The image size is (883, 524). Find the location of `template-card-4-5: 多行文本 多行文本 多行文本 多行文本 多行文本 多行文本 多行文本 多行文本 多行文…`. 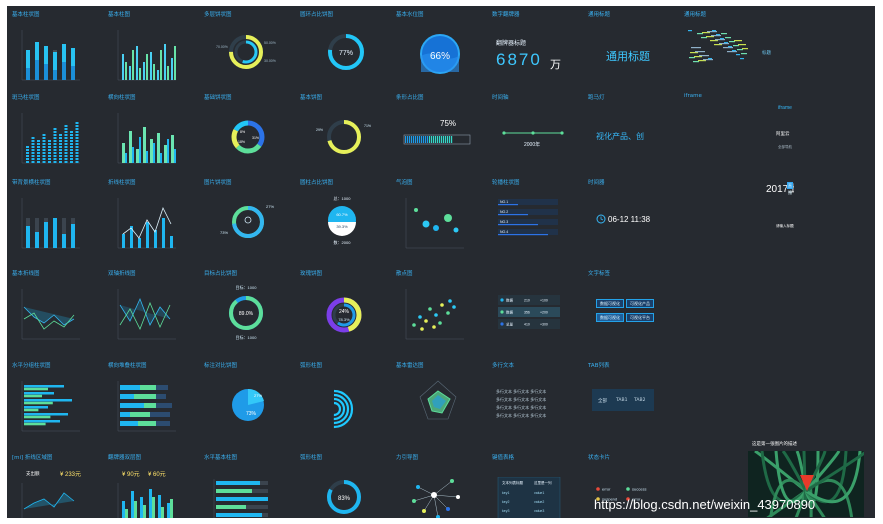

template-card-4-5: 多行文本 多行文本 多行文本 多行文本 多行文本 多行文本 多行文本 多行文本 多行文… is located at coordinates (540, 404).